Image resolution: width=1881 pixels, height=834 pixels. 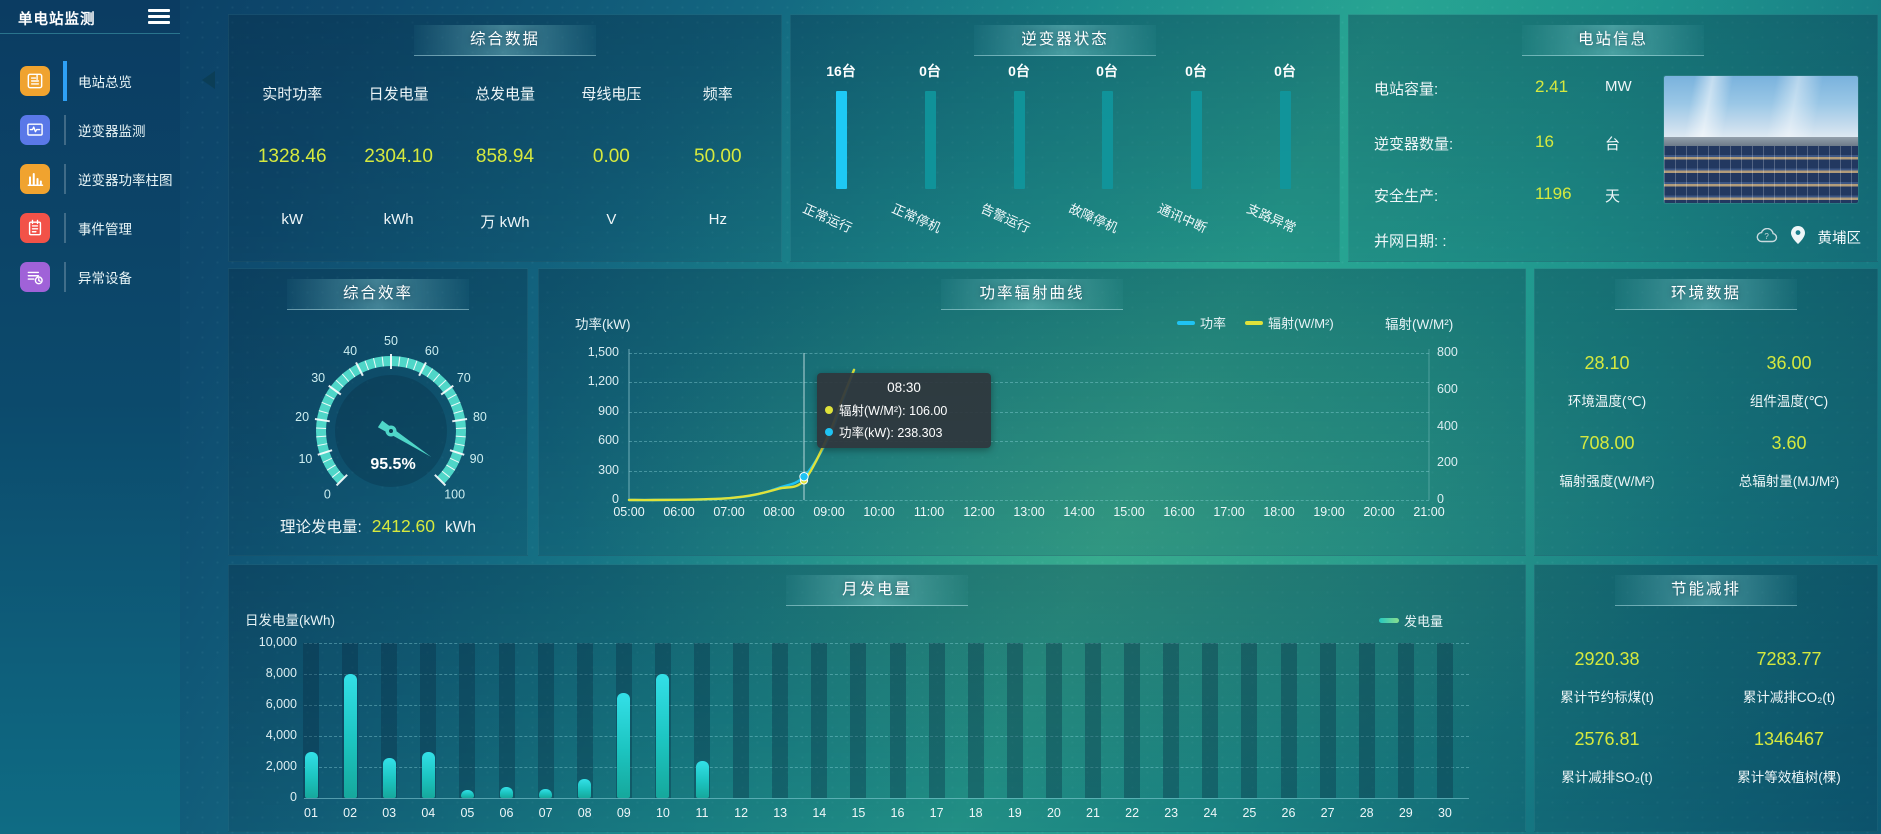 I want to click on chart-tooltip: 08:30 辐射(W/M²): 106.00 功率(kW): 238.303, so click(x=904, y=410).